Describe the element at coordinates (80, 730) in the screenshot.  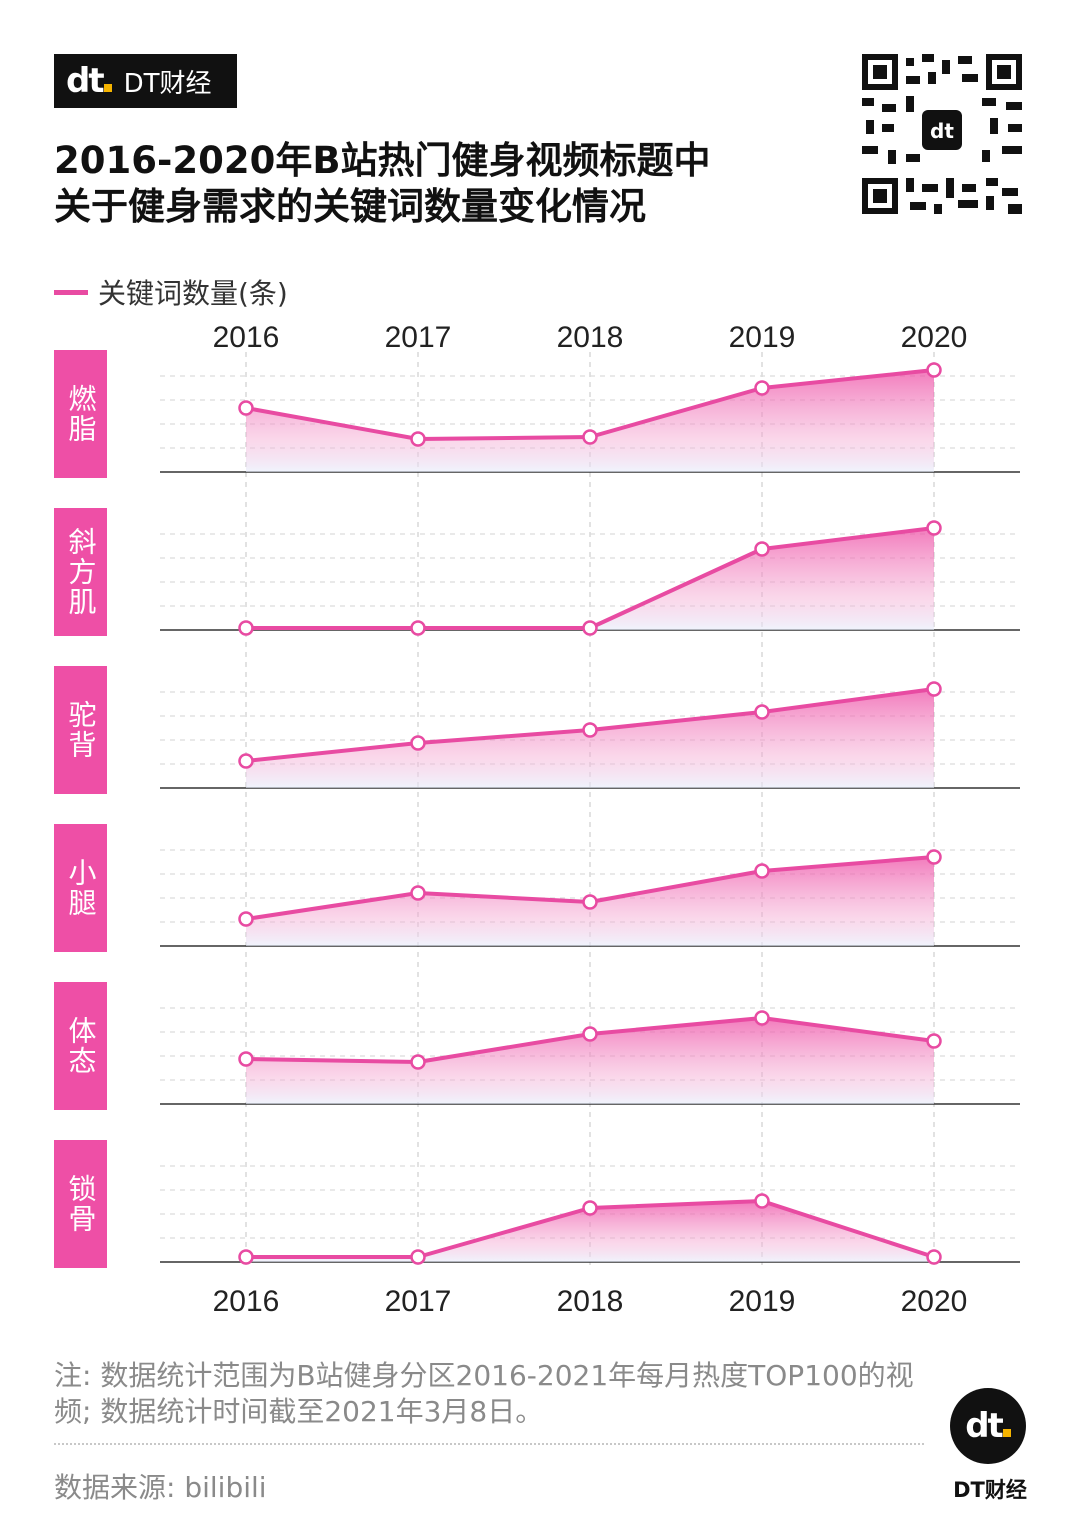
I see `category-label: 驼背` at that location.